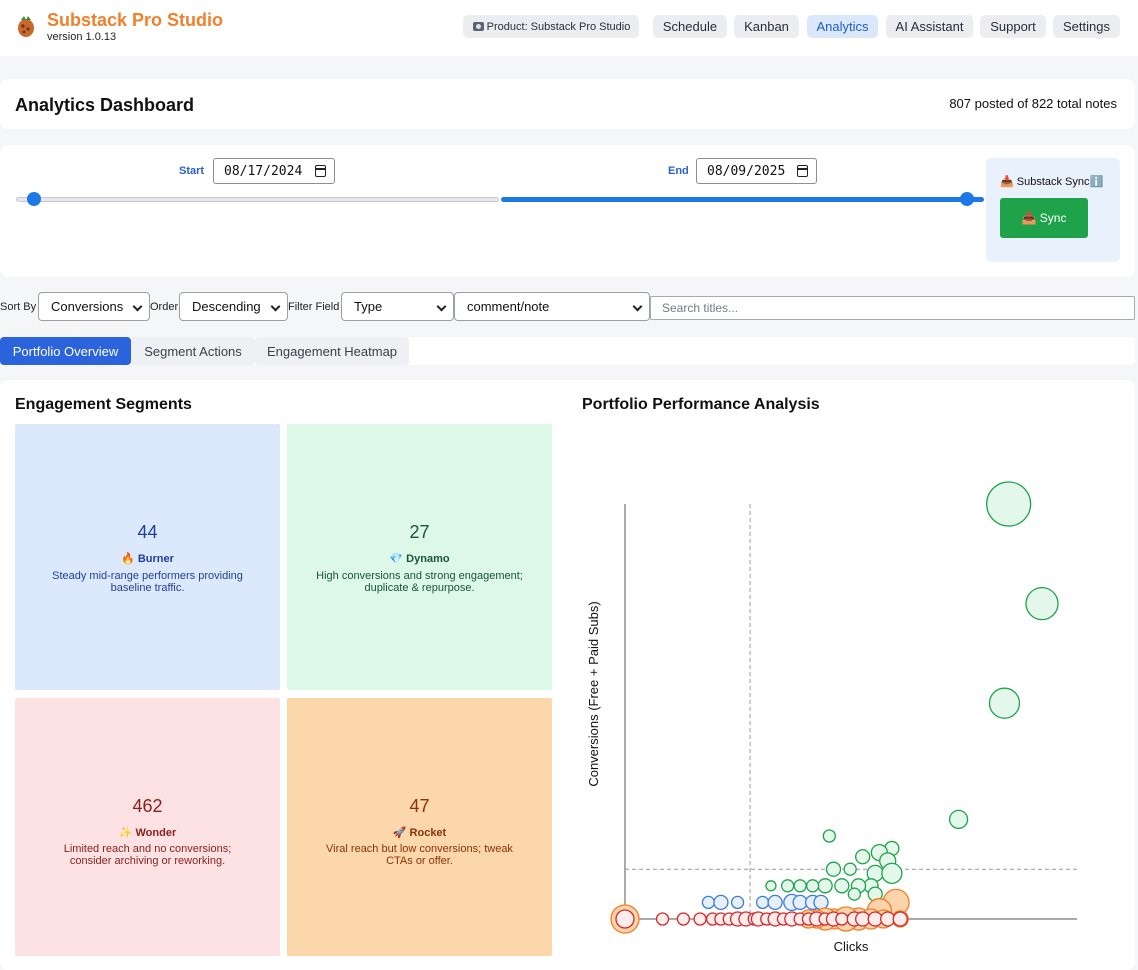 The image size is (1138, 970). Describe the element at coordinates (701, 404) in the screenshot. I see `chart-title: Portfolio Performance Analysis` at that location.